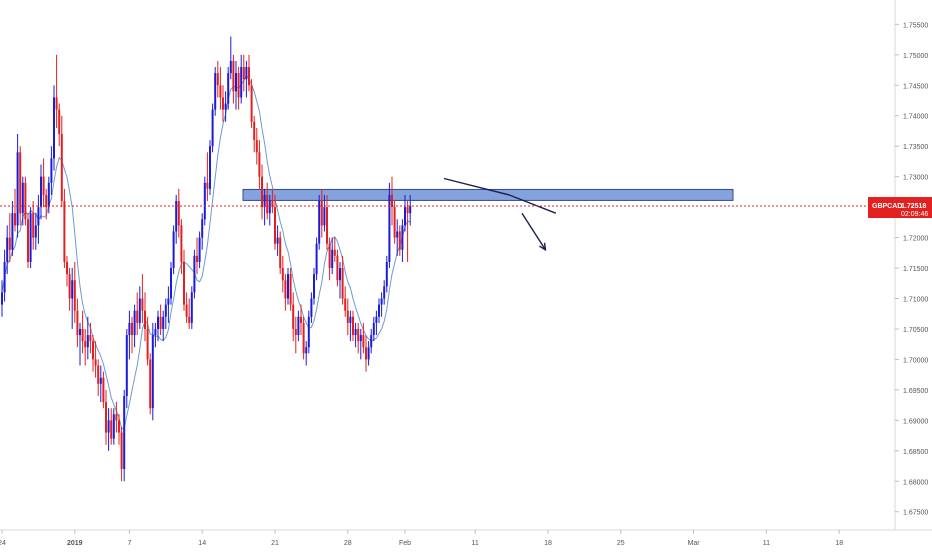 The width and height of the screenshot is (932, 555). Describe the element at coordinates (548, 543) in the screenshot. I see `x-tick-label: 18` at that location.